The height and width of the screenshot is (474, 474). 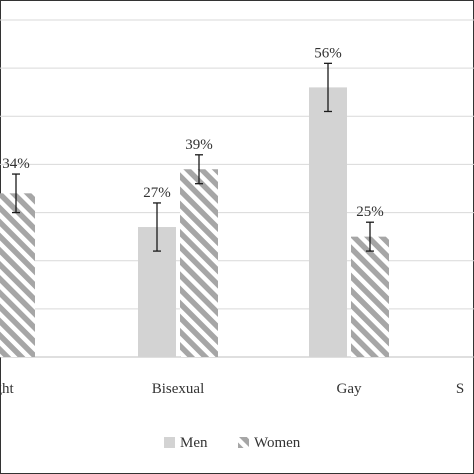 I want to click on legend-item-men: Men, so click(x=186, y=443).